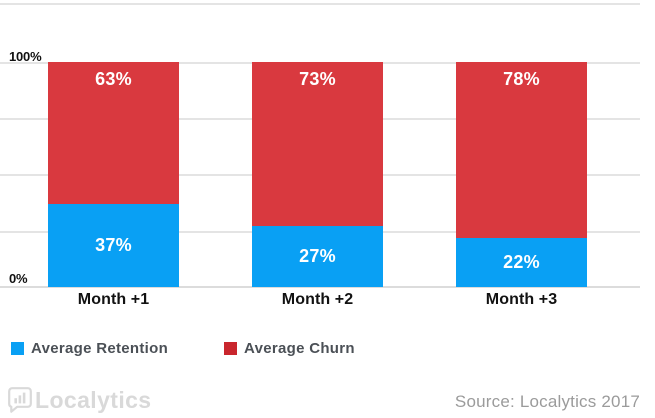  I want to click on gridline, so click(320, 4).